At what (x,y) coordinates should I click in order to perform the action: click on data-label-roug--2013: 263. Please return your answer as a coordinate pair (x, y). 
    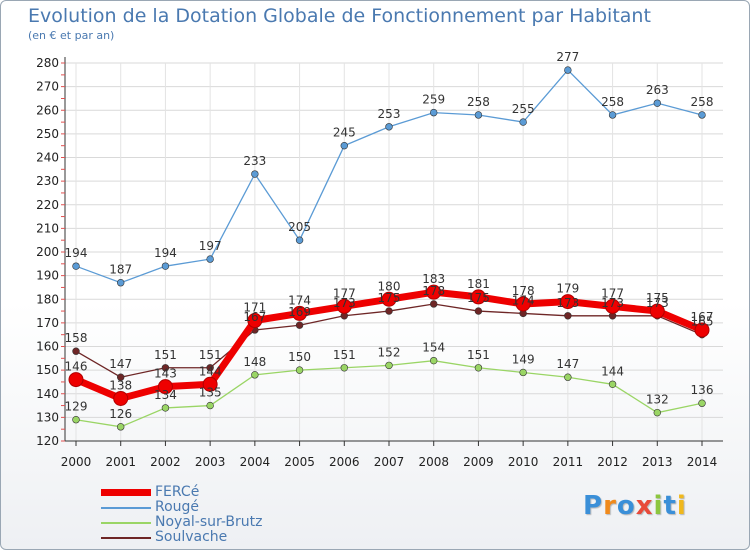
    Looking at the image, I should click on (657, 90).